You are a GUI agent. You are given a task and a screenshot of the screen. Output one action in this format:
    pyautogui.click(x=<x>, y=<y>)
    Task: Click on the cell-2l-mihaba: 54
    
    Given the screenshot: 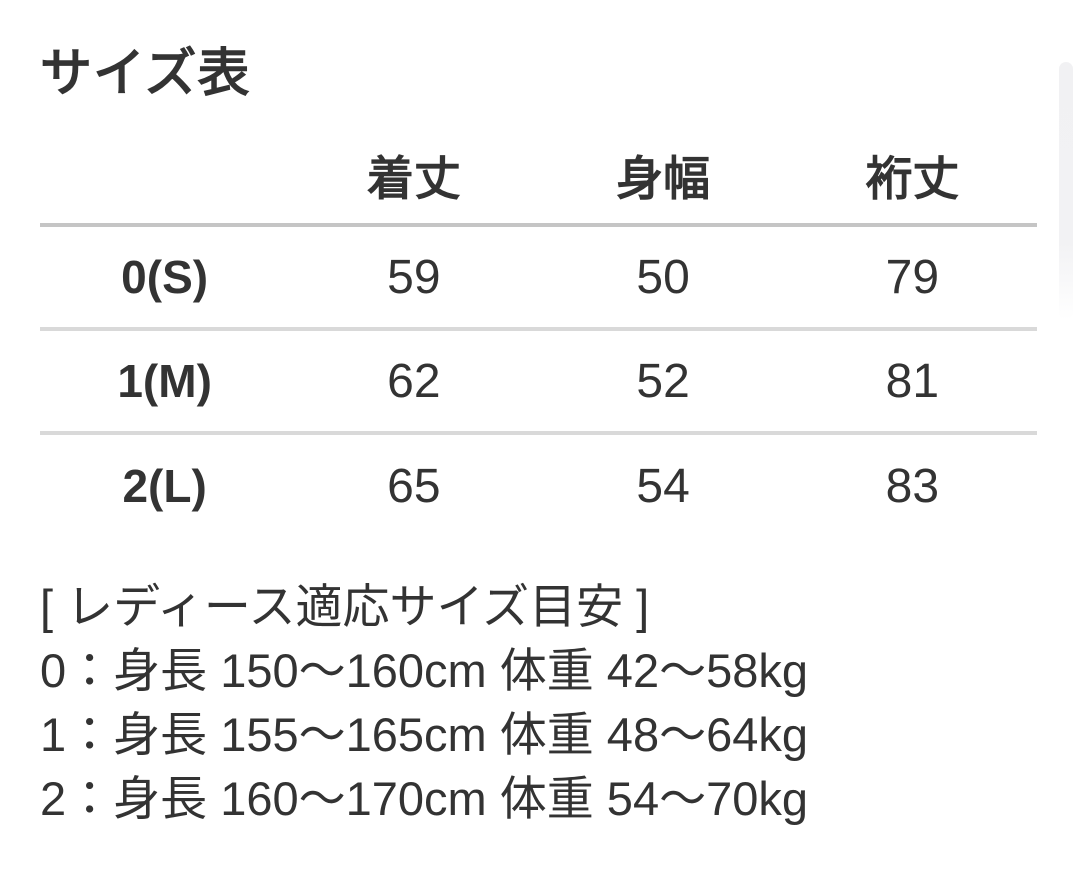 What is the action you would take?
    pyautogui.click(x=663, y=486)
    